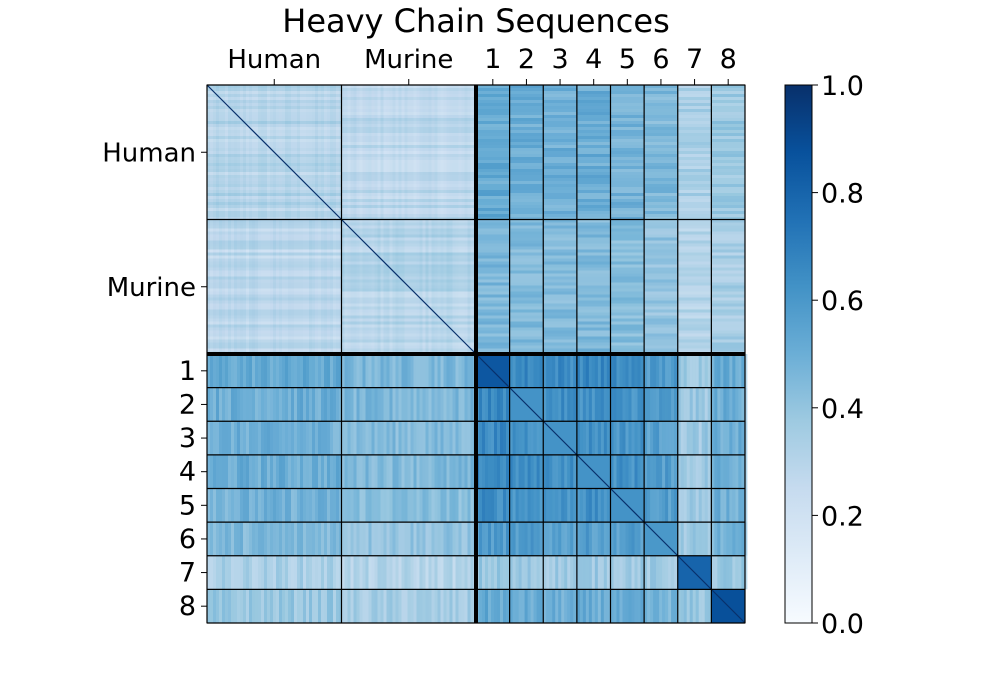  Describe the element at coordinates (842, 86) in the screenshot. I see `colorbar-tick-label: 1.0` at that location.